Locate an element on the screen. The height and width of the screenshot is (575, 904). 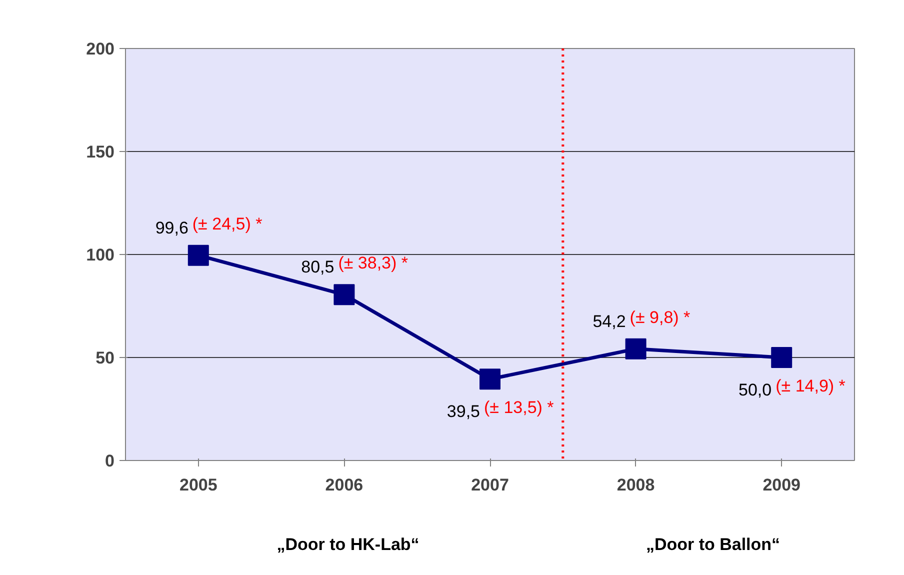
y-tick-label: 150 is located at coordinates (100, 152).